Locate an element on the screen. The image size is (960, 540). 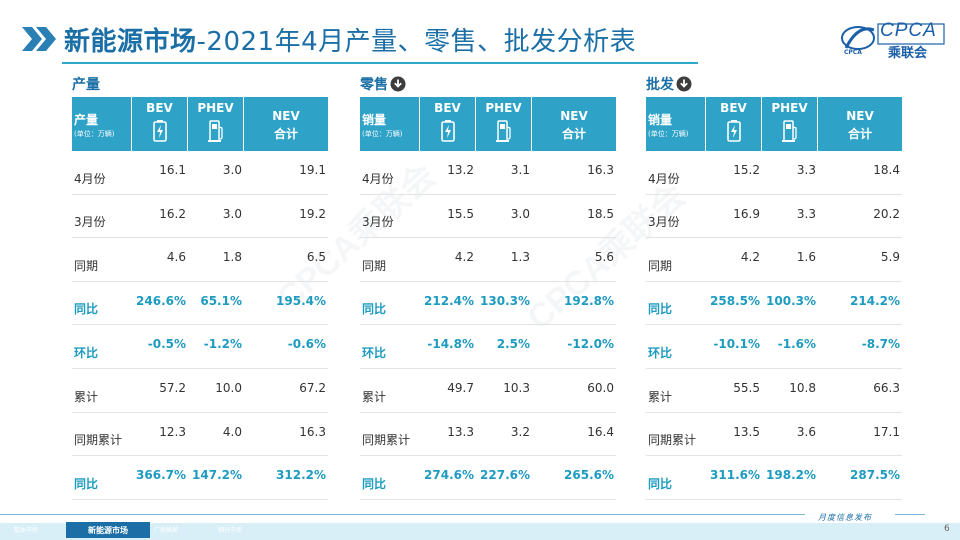
cell-nev: -0.6% is located at coordinates (306, 344).